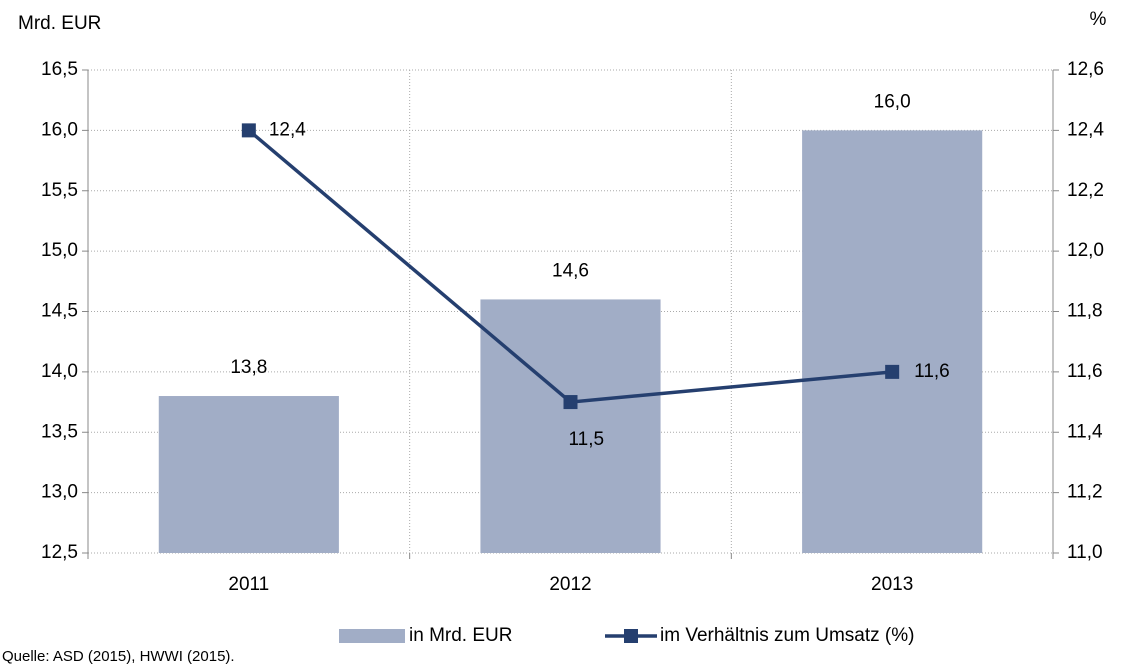 The width and height of the screenshot is (1125, 666). Describe the element at coordinates (118, 656) in the screenshot. I see `source: Quelle: ASD (2015), HWWI (2015).` at that location.